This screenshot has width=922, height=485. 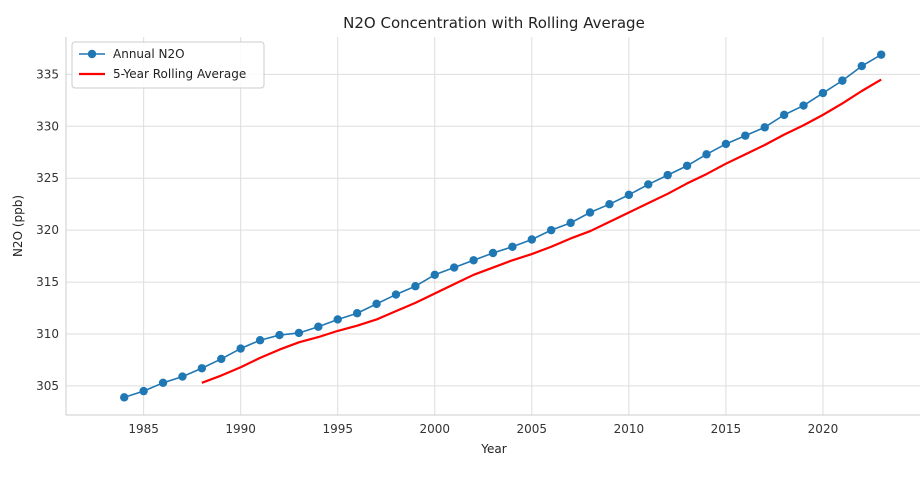 I want to click on legend: Annual N2O 5-Year Rolling Average, so click(x=168, y=65).